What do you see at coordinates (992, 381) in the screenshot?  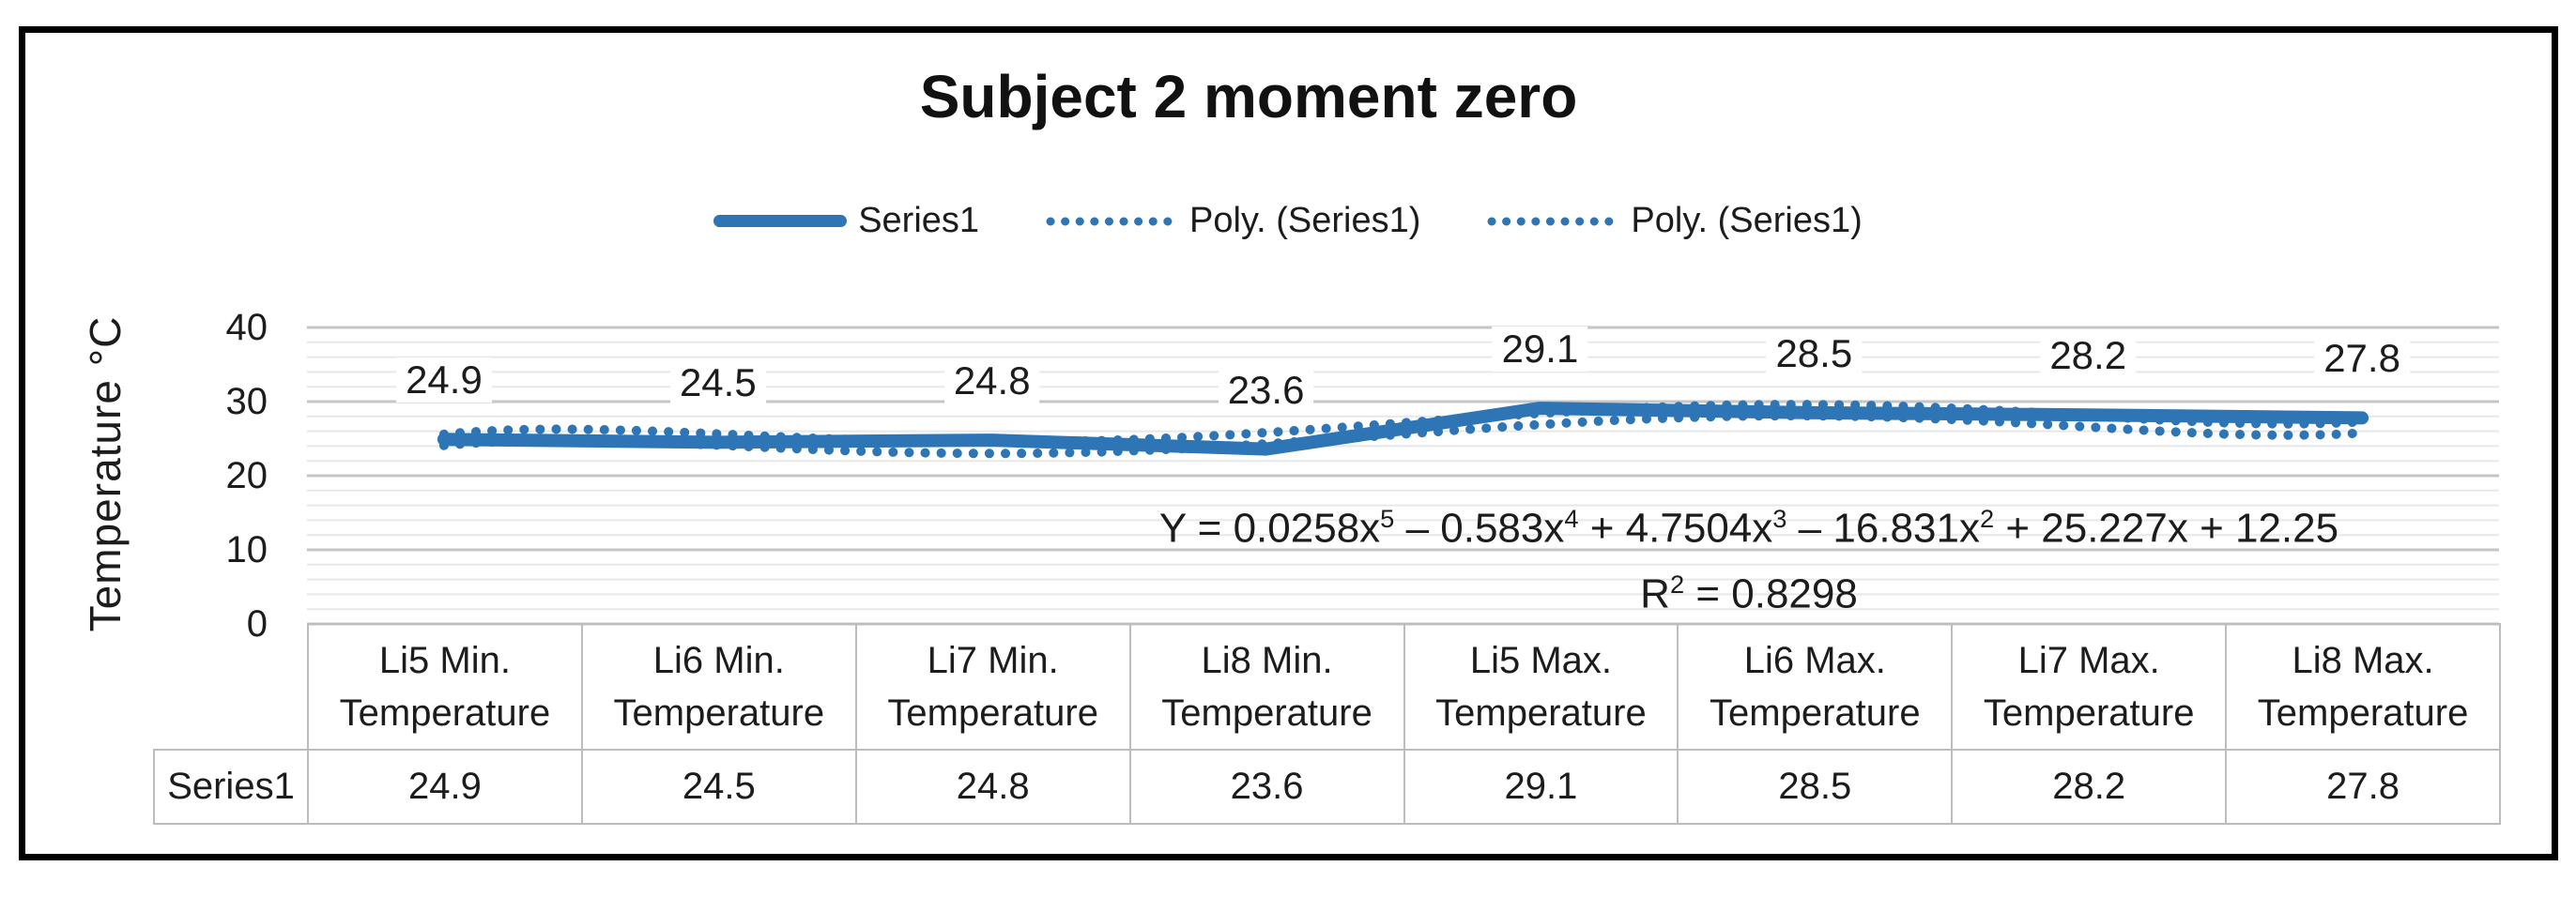 I see `data-label: 24.8` at bounding box center [992, 381].